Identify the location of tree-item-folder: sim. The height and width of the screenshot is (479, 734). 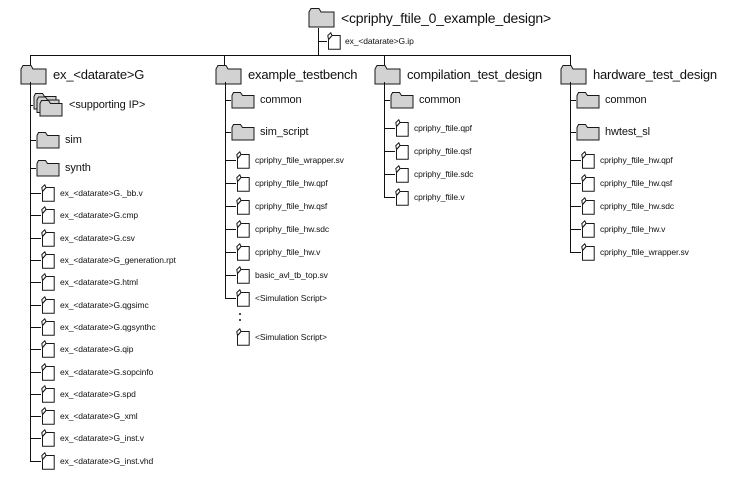
(120, 140).